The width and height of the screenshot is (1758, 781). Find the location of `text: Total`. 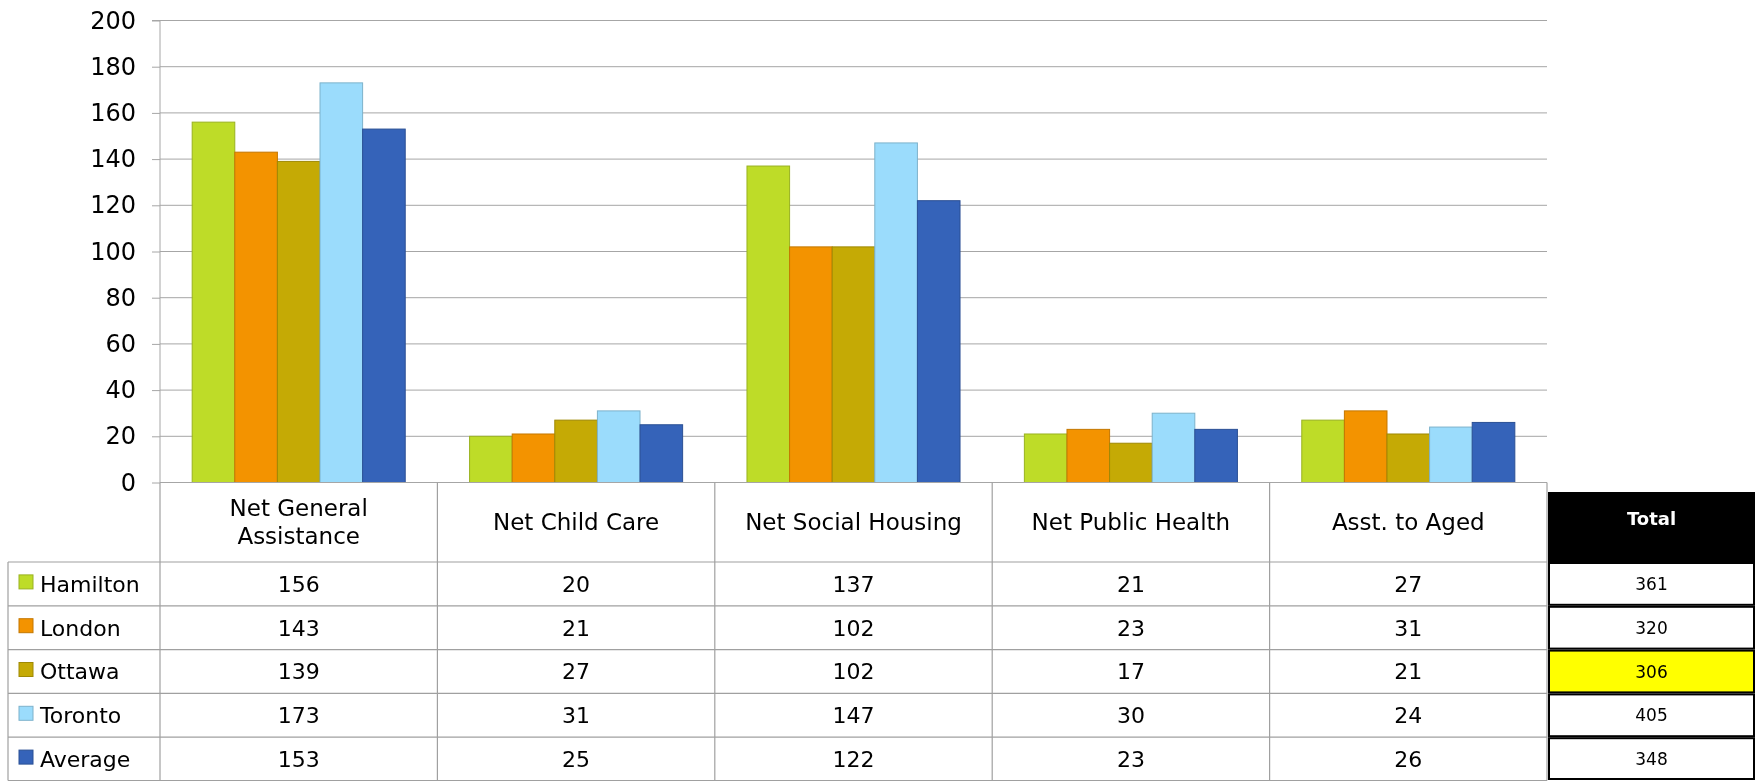

text: Total is located at coordinates (1651, 519).